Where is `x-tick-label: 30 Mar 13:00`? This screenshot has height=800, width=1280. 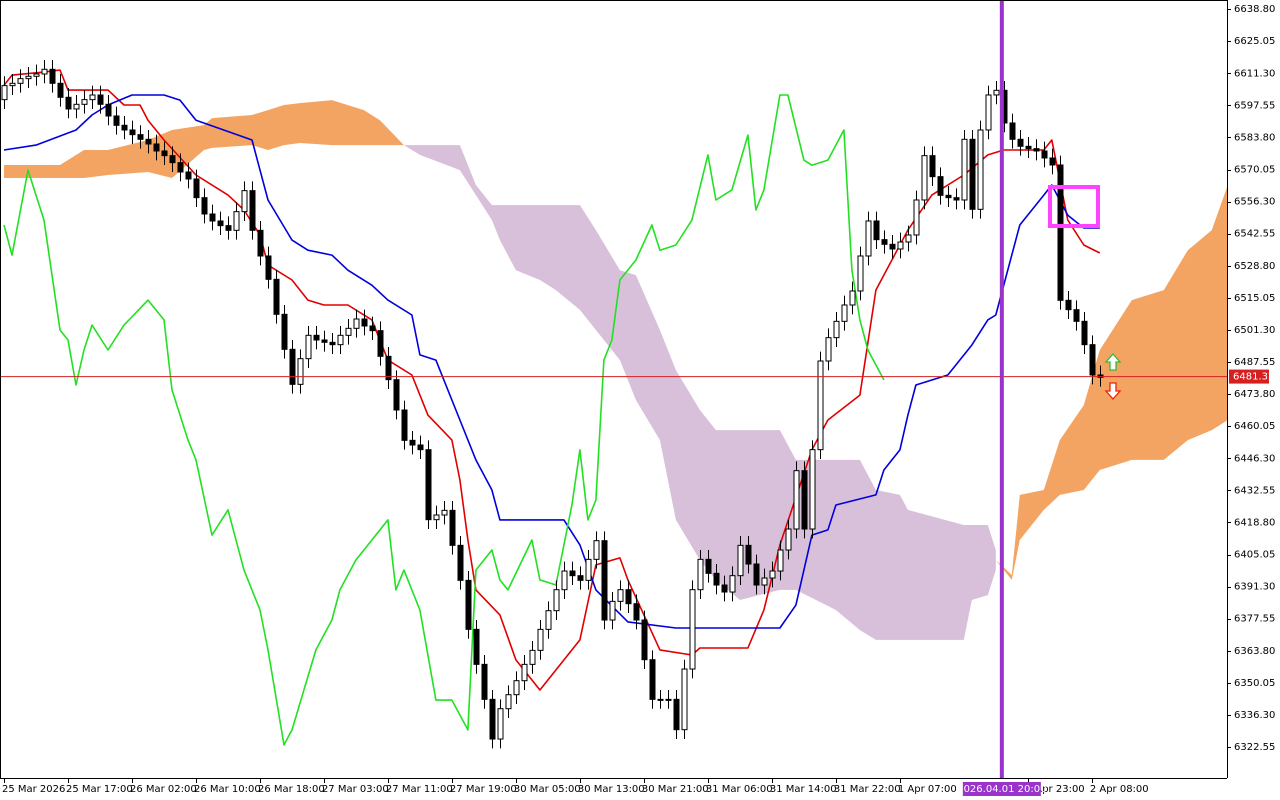
x-tick-label: 30 Mar 13:00 is located at coordinates (611, 789).